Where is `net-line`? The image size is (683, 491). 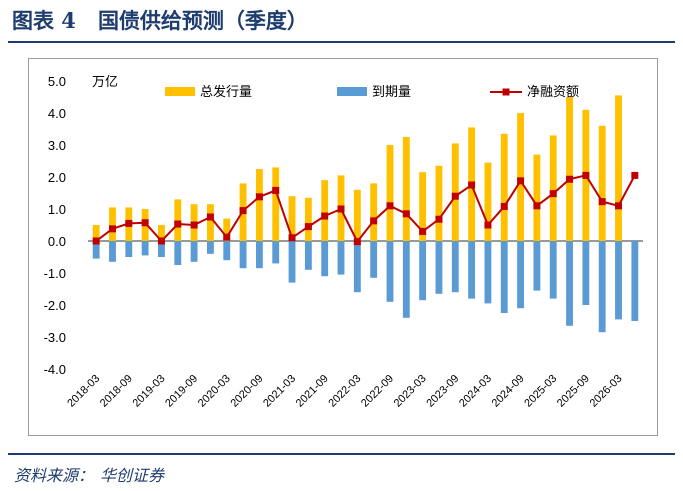
net-line is located at coordinates (365, 209).